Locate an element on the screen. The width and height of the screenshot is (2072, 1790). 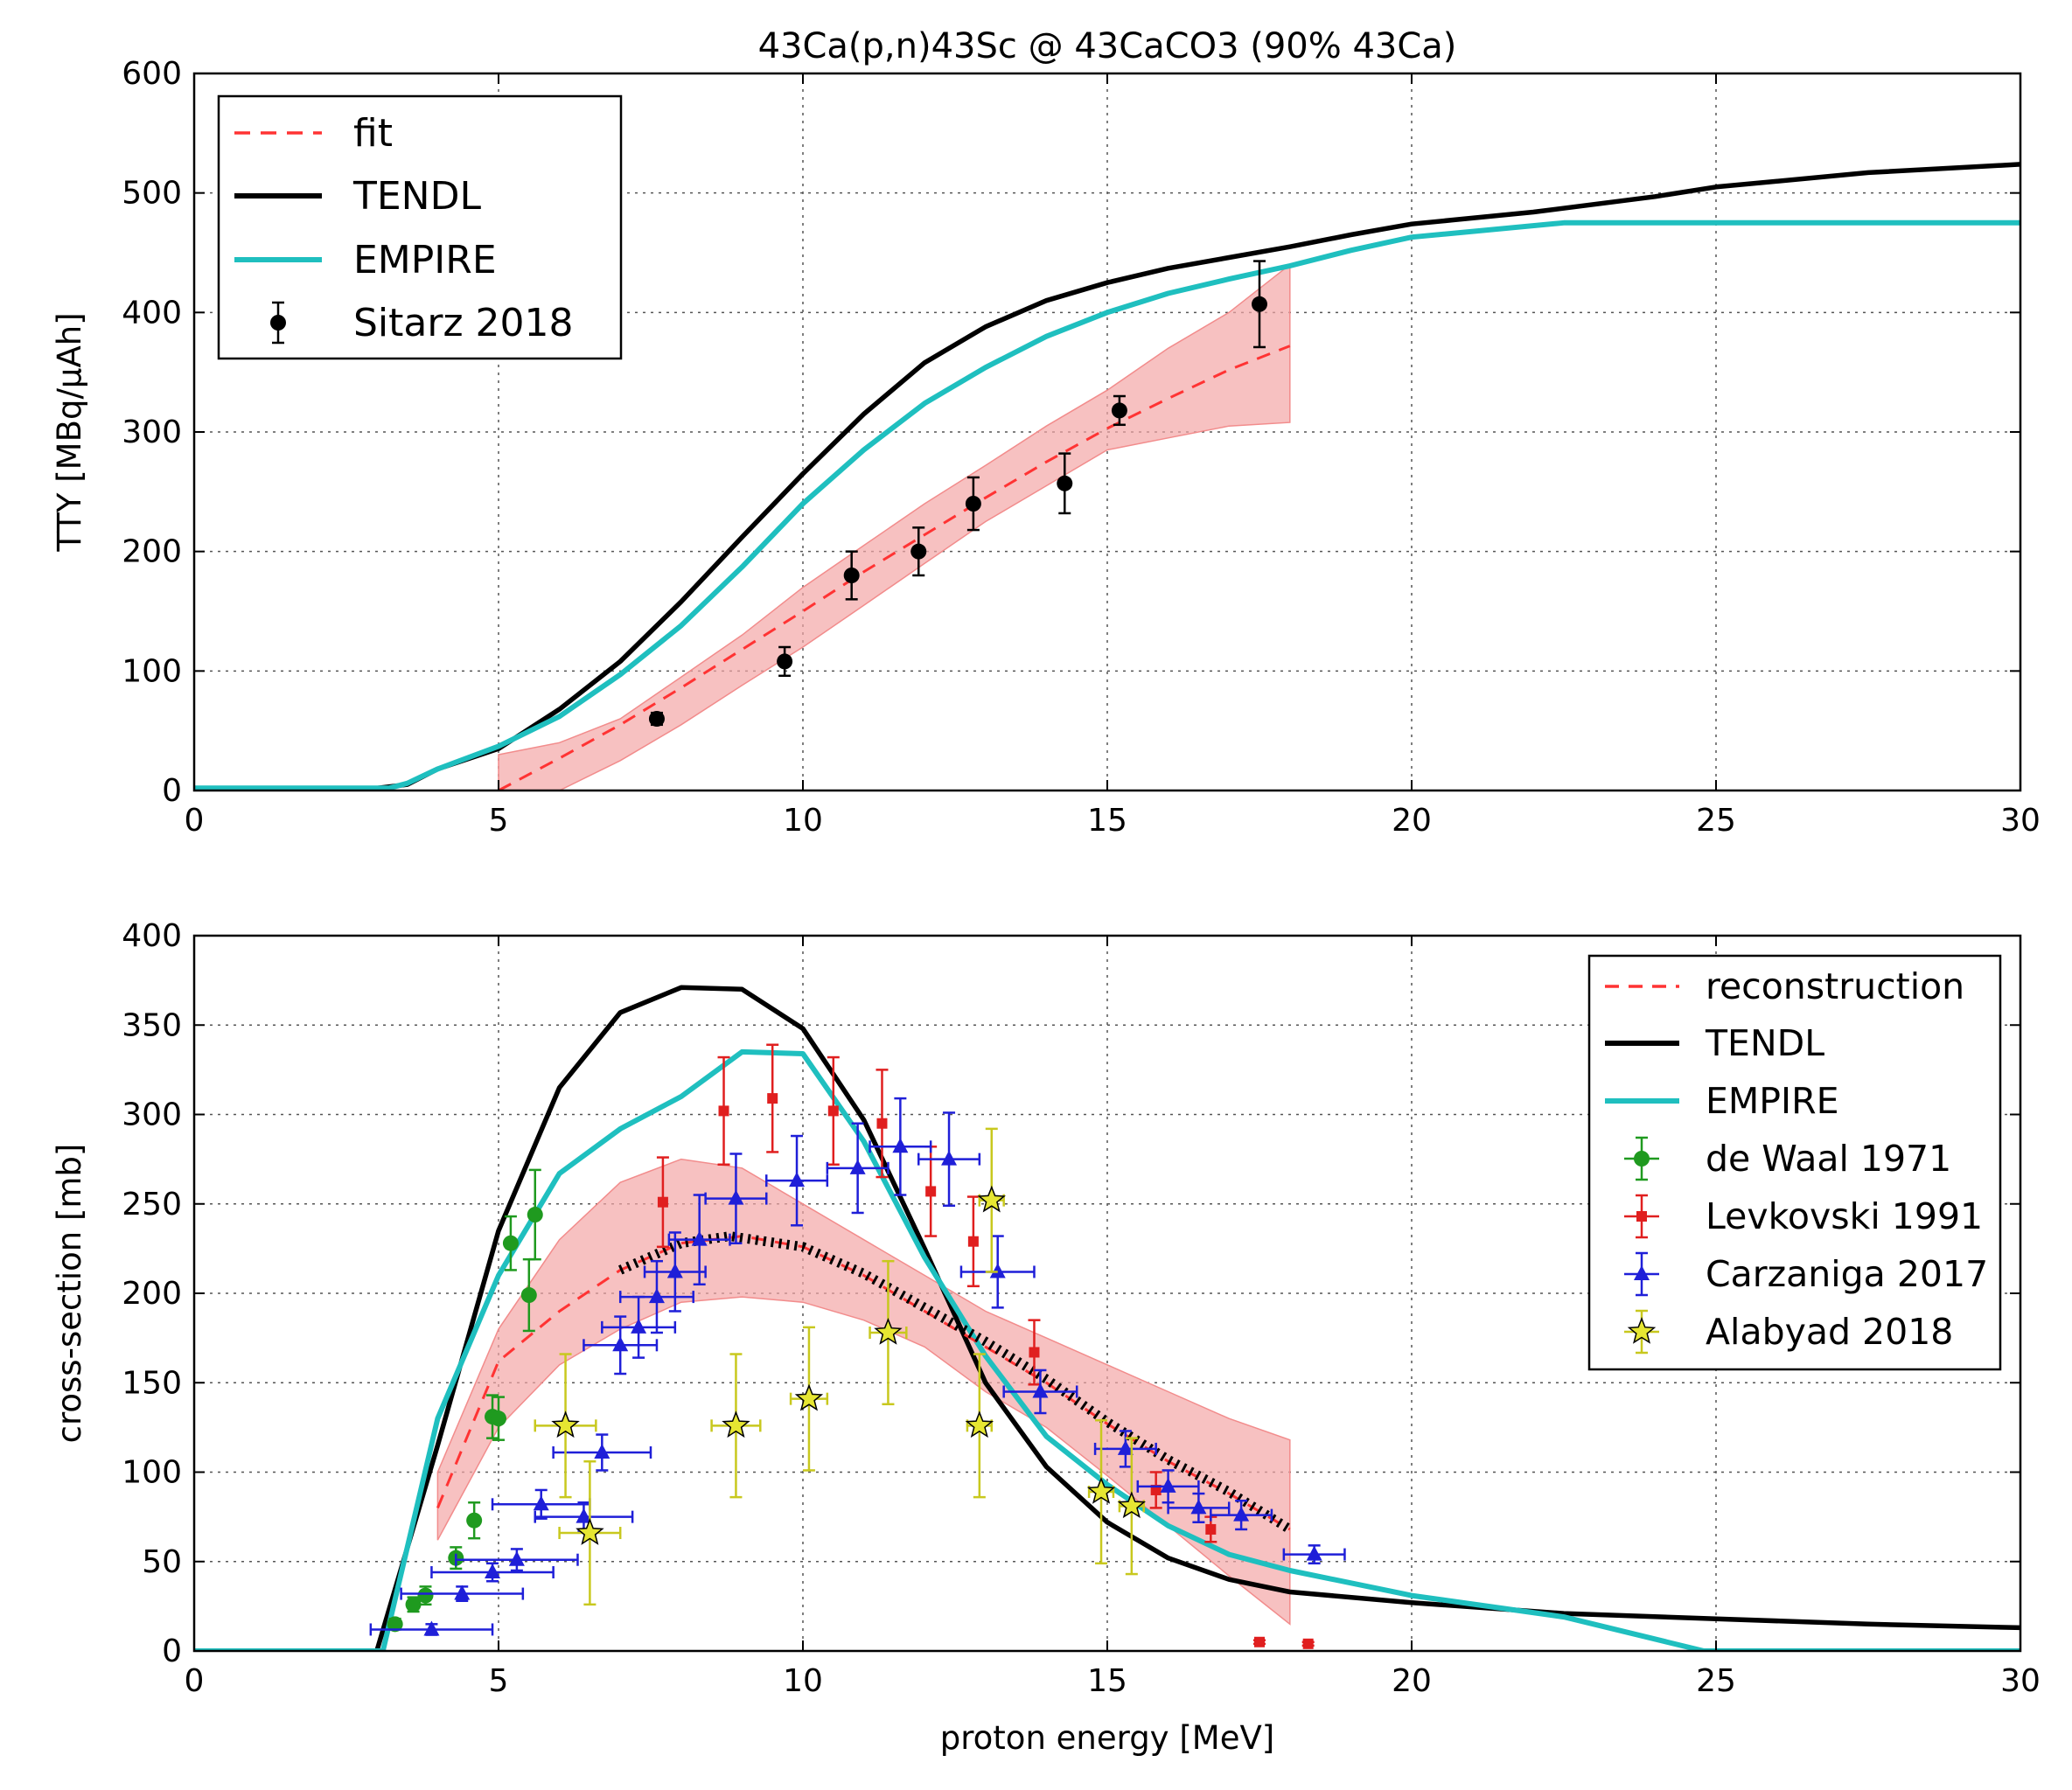
top-y-tick-label: 0 is located at coordinates (172, 791).